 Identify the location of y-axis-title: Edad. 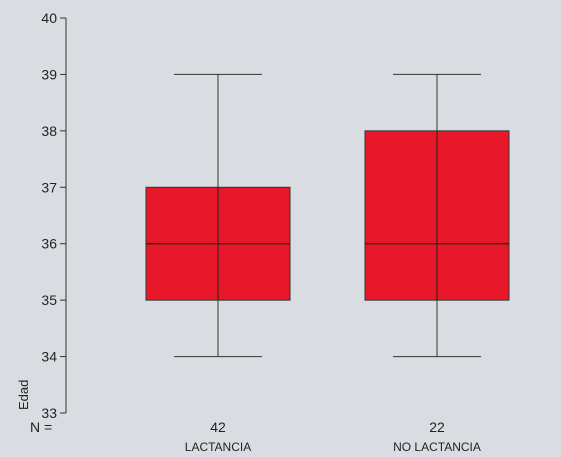
(23, 395).